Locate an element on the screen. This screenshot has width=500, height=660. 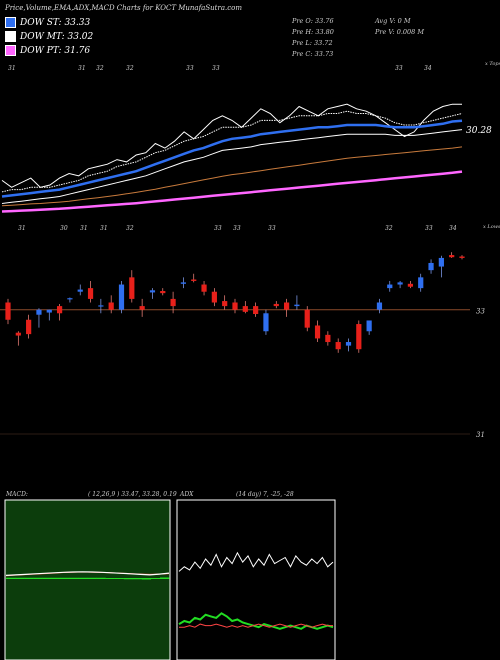
stat-close: Pre C: 33.73 is located at coordinates (313, 54).